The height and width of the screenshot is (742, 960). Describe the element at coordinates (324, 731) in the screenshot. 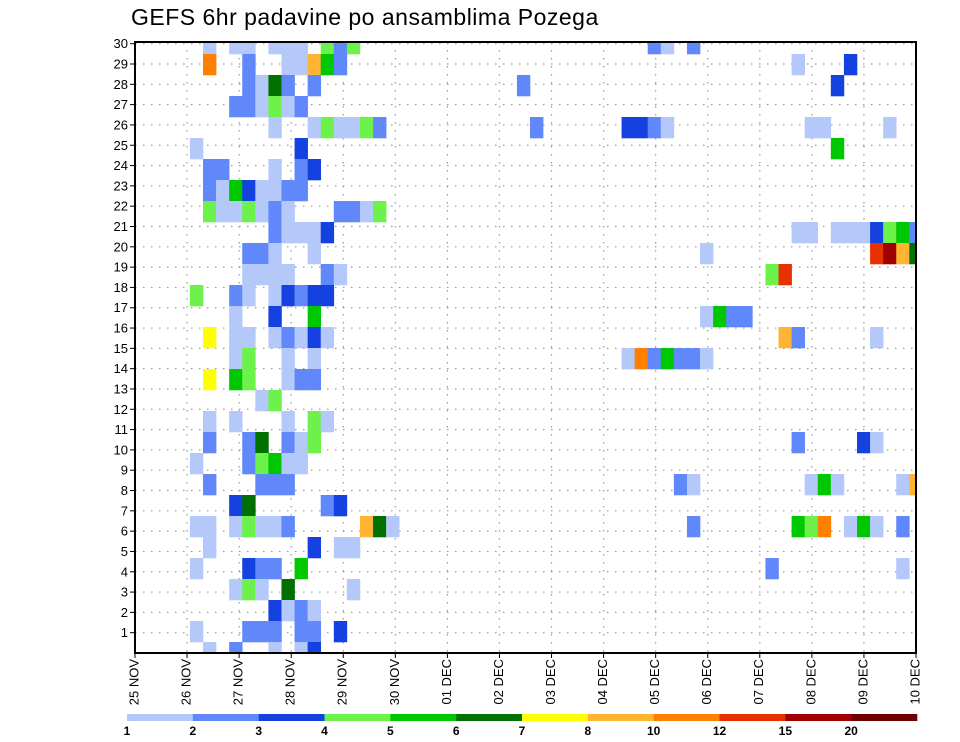

I see `colorbar-label: 4` at that location.